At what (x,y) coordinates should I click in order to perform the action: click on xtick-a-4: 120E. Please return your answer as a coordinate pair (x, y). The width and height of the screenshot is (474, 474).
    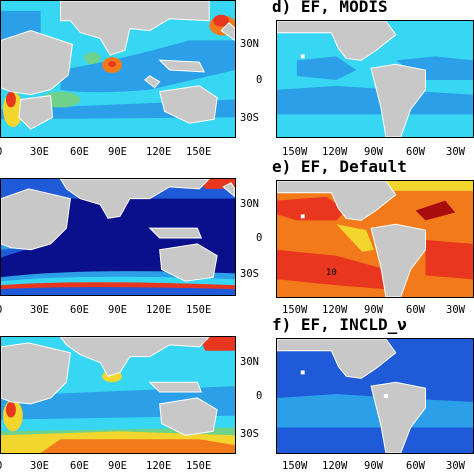
    Looking at the image, I should click on (159, 152).